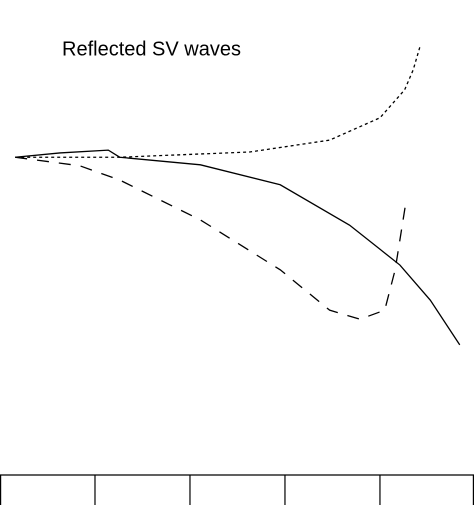  What do you see at coordinates (151, 49) in the screenshot?
I see `chart-title: Reflected SV waves` at bounding box center [151, 49].